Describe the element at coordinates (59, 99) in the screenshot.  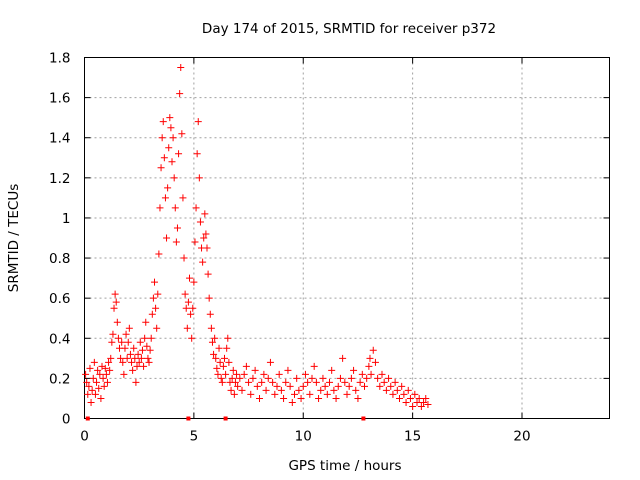
I see `y-tick-label: 1.6` at that location.